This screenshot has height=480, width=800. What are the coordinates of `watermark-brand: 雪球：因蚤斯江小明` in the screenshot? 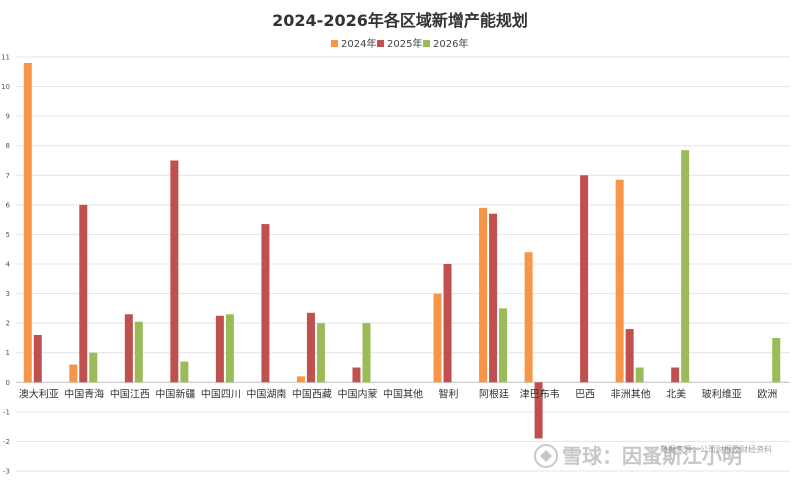 It's located at (652, 456).